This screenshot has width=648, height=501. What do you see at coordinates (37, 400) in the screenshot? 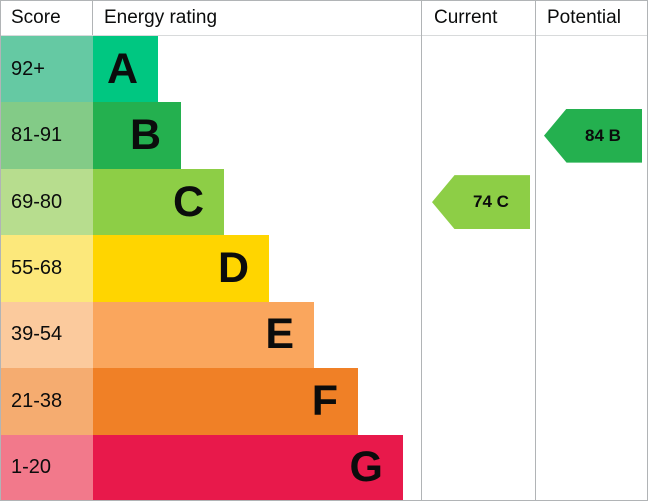
I see `score-range-label: 21-38` at bounding box center [37, 400].